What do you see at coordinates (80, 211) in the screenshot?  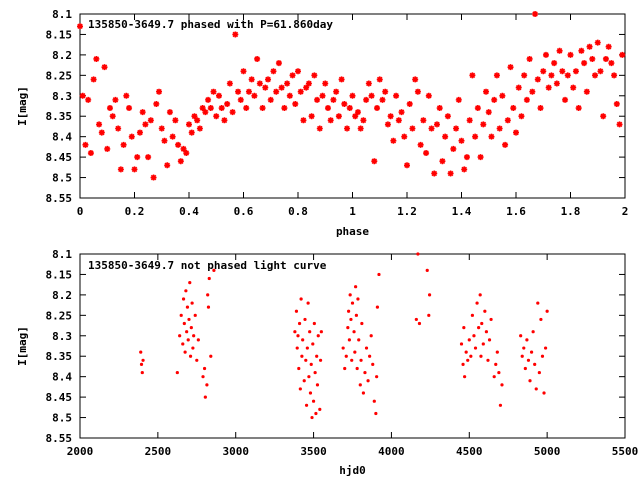 I see `x-tick-label: 0` at bounding box center [80, 211].